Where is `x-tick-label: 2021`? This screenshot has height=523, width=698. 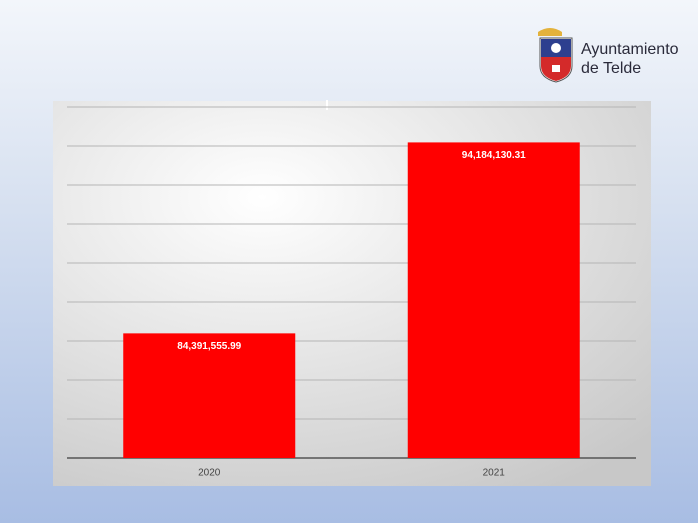
x-tick-label: 2021 is located at coordinates (494, 473).